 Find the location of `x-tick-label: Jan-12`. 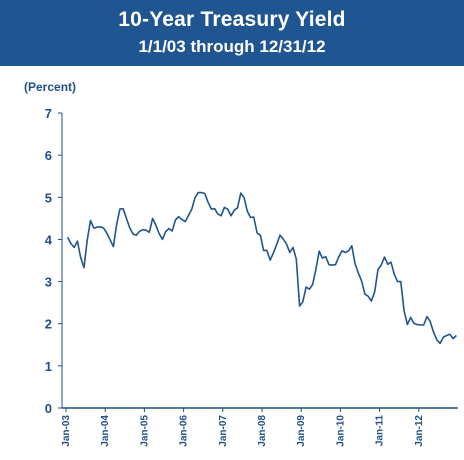

x-tick-label: Jan-12 is located at coordinates (419, 431).